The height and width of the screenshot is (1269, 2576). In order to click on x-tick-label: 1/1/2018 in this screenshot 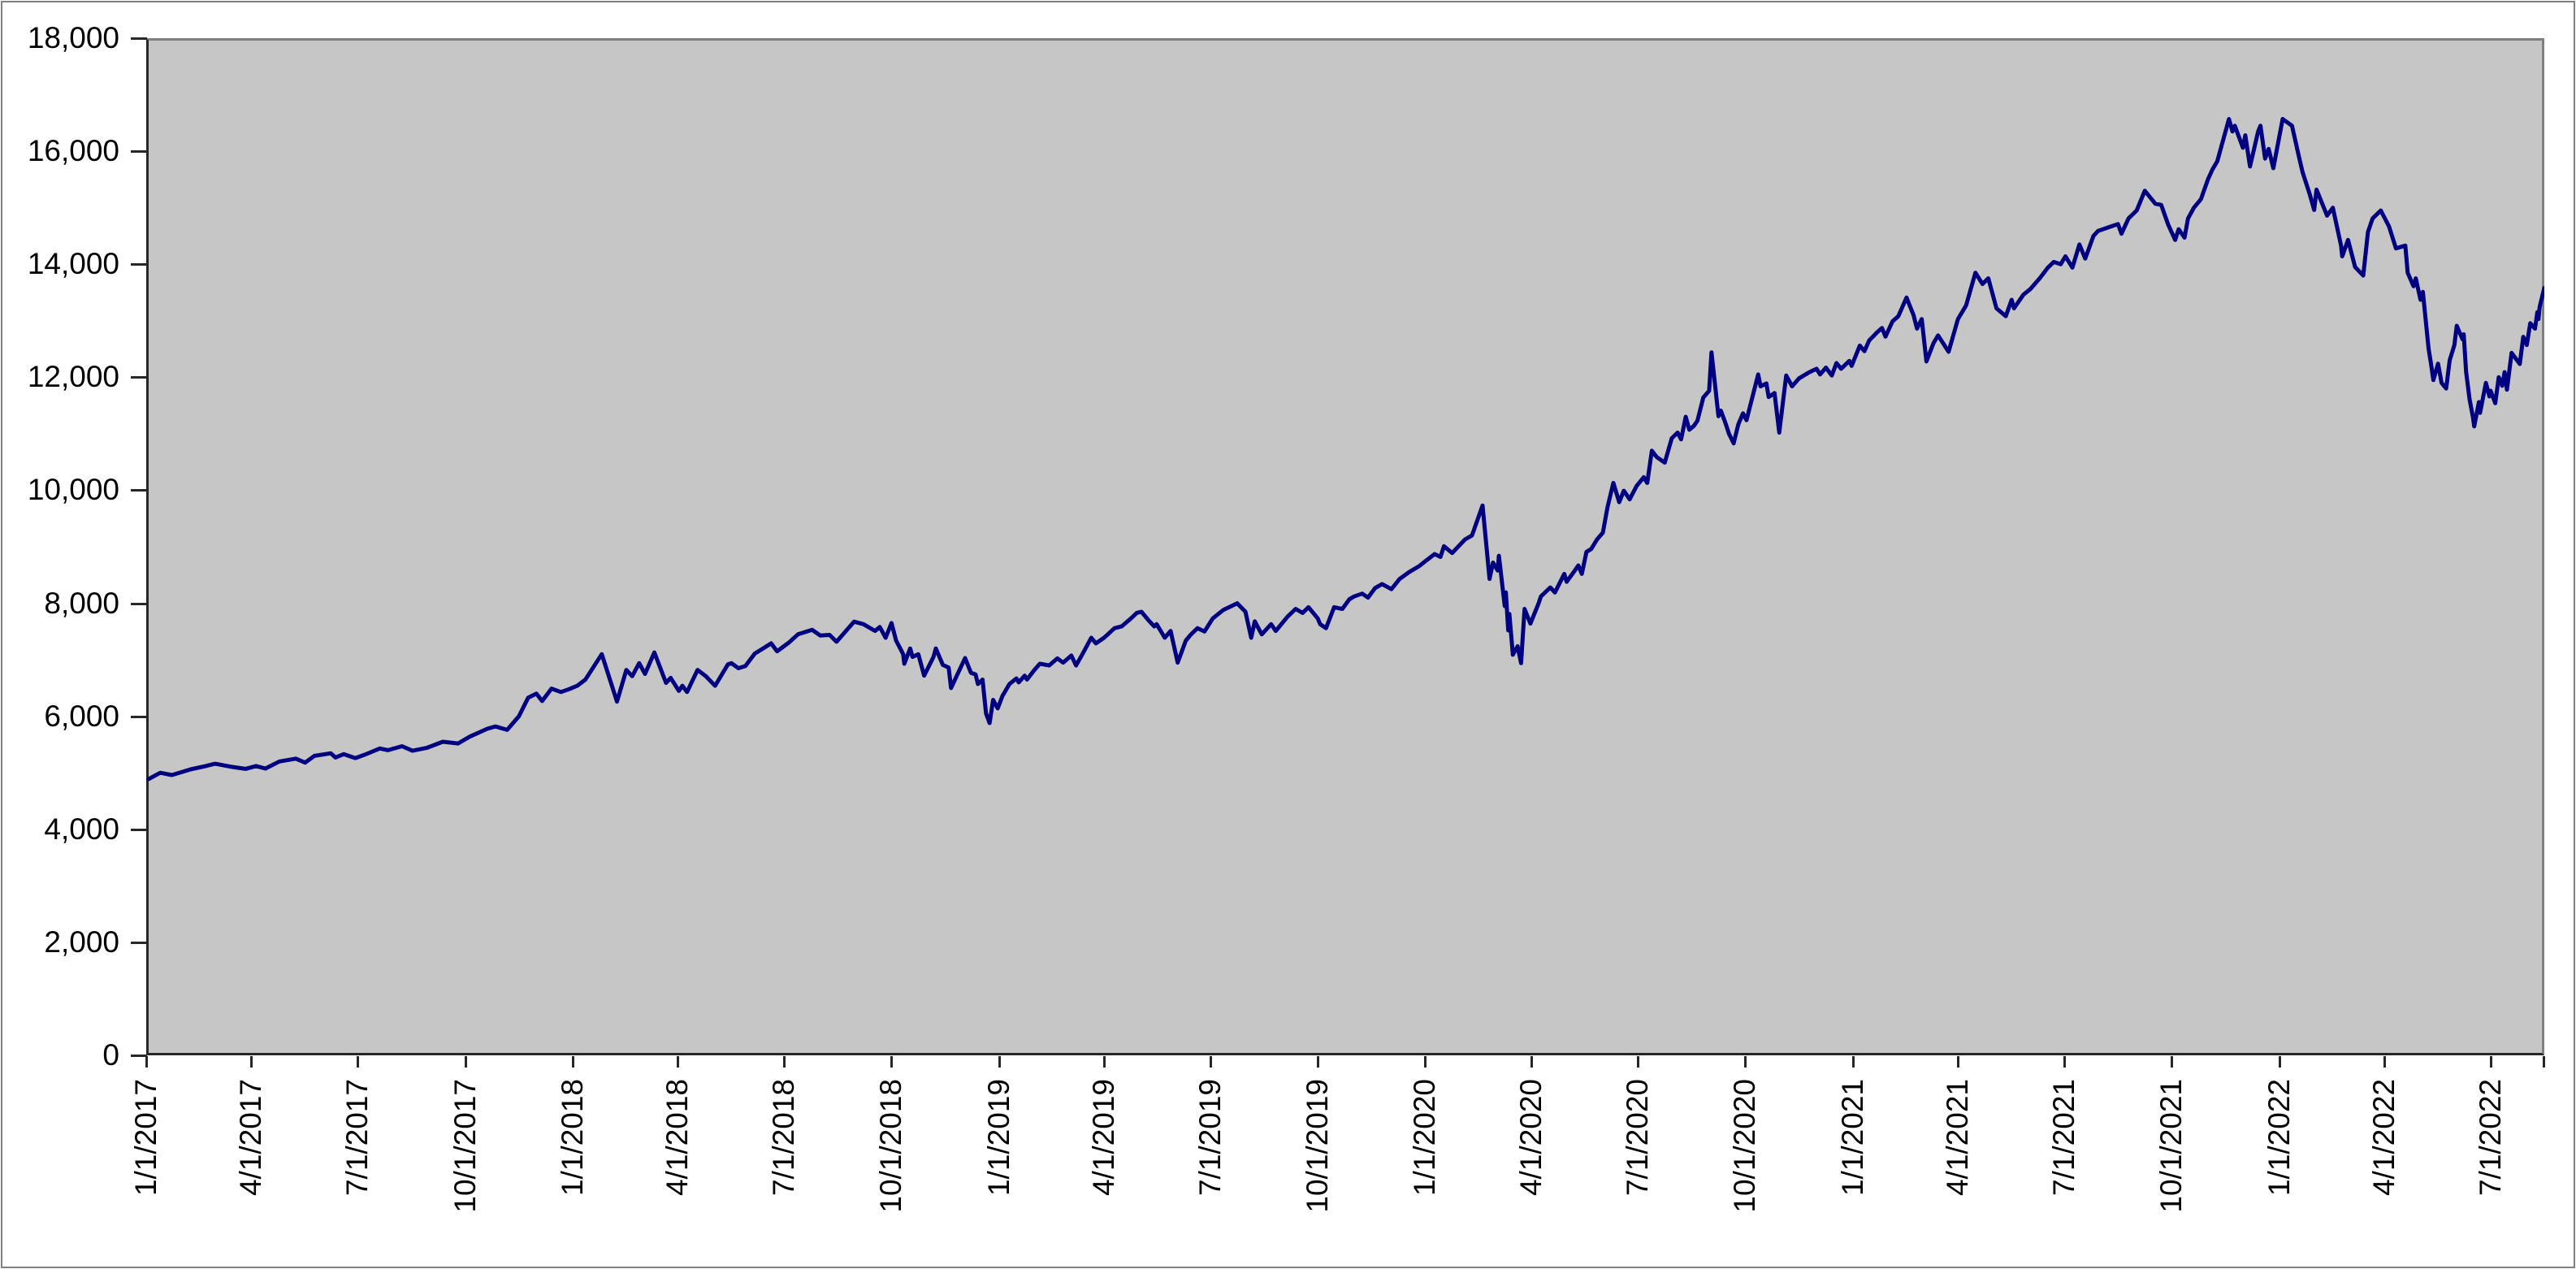, I will do `click(572, 1138)`.